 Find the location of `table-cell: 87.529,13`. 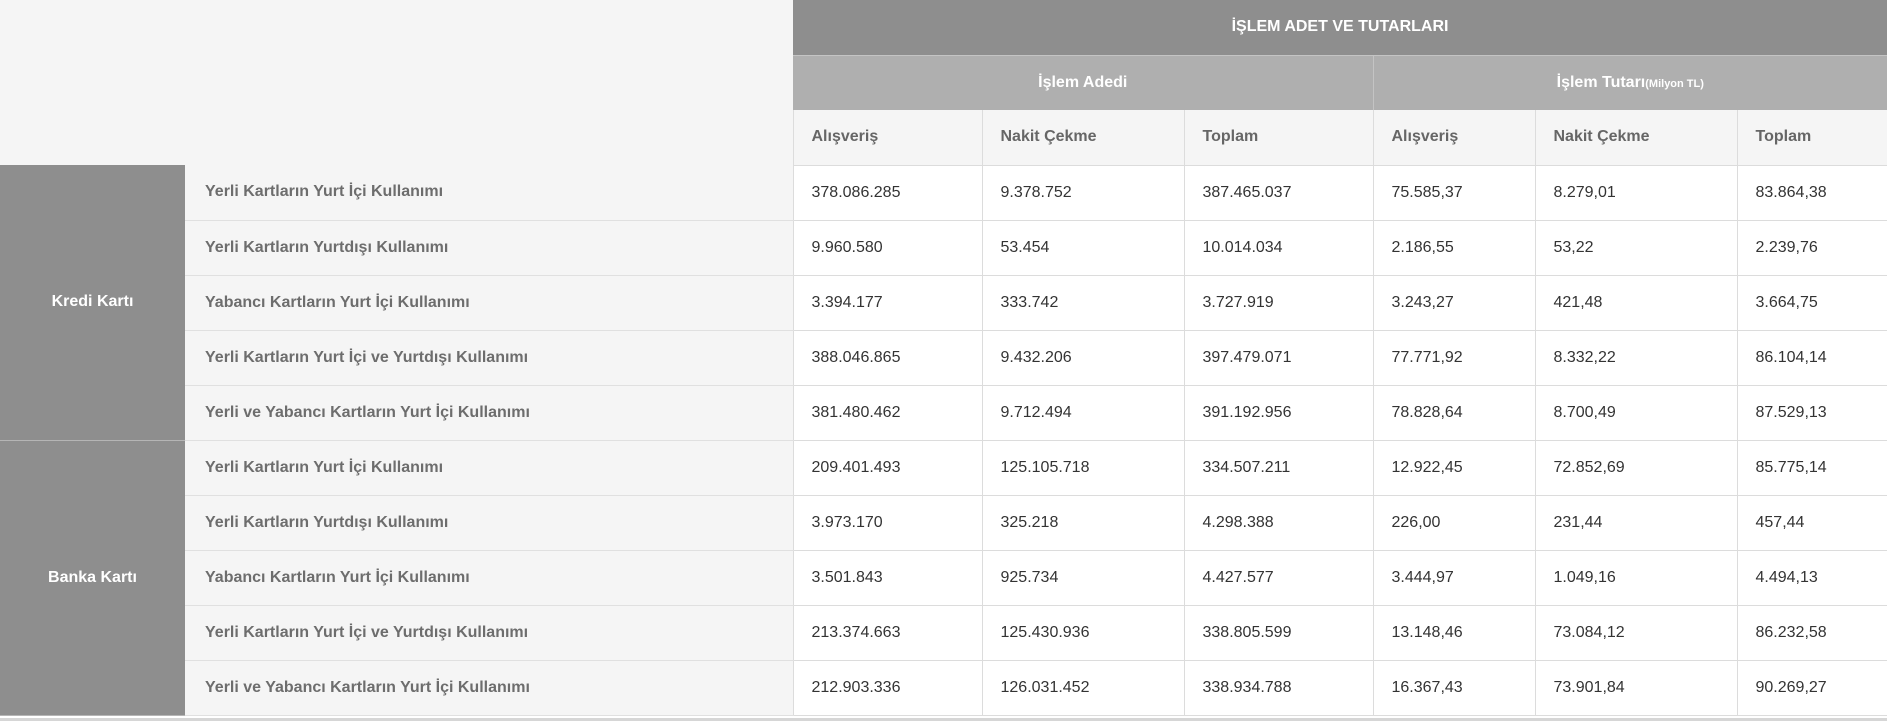

table-cell: 87.529,13 is located at coordinates (1811, 413).